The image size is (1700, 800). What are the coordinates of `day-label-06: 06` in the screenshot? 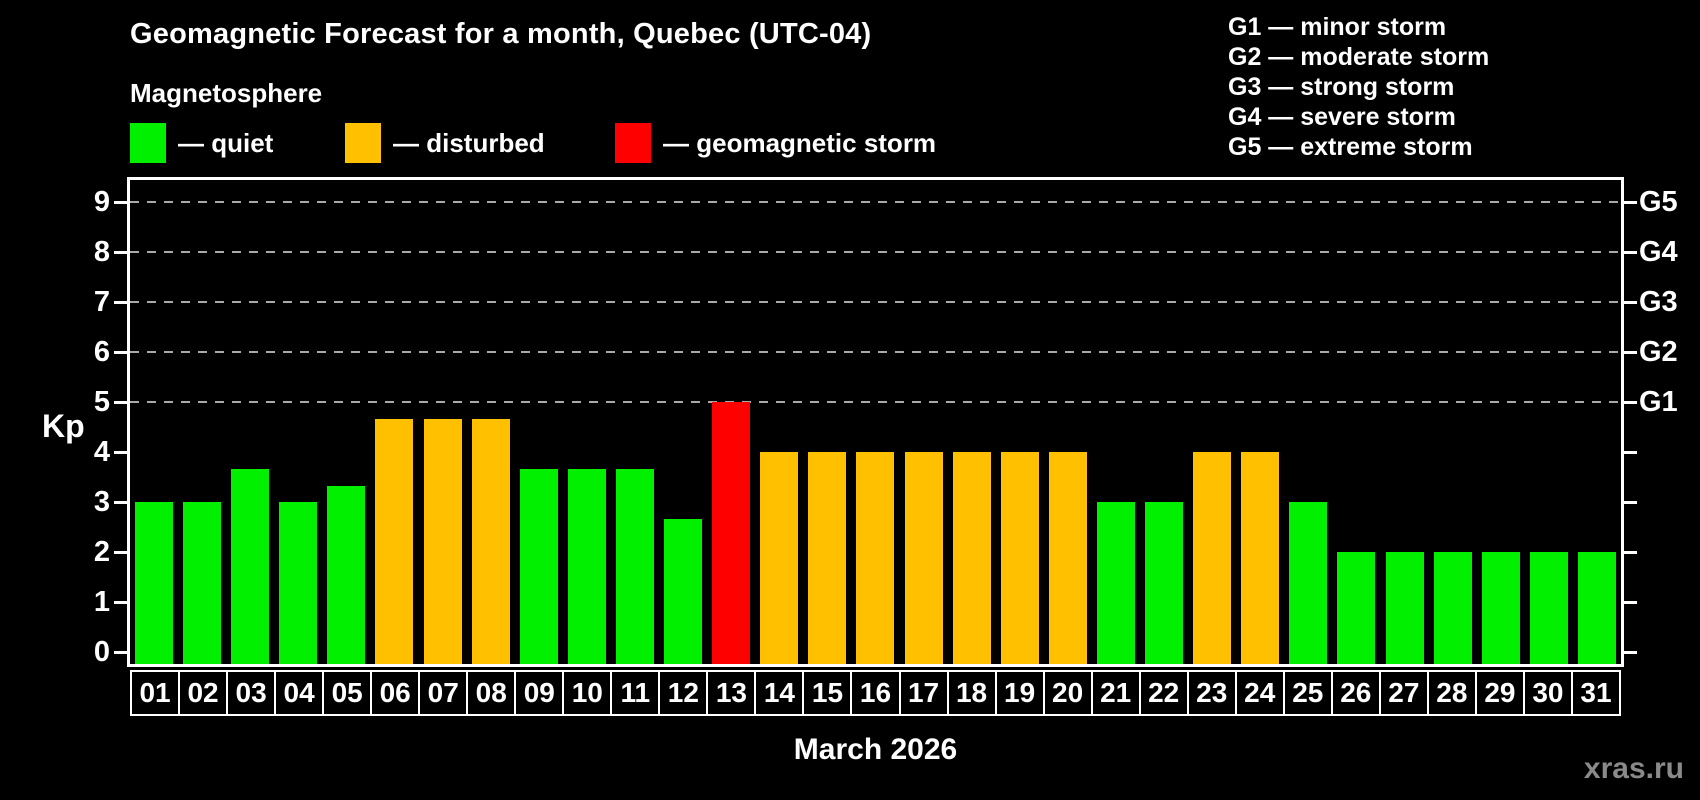 It's located at (395, 693).